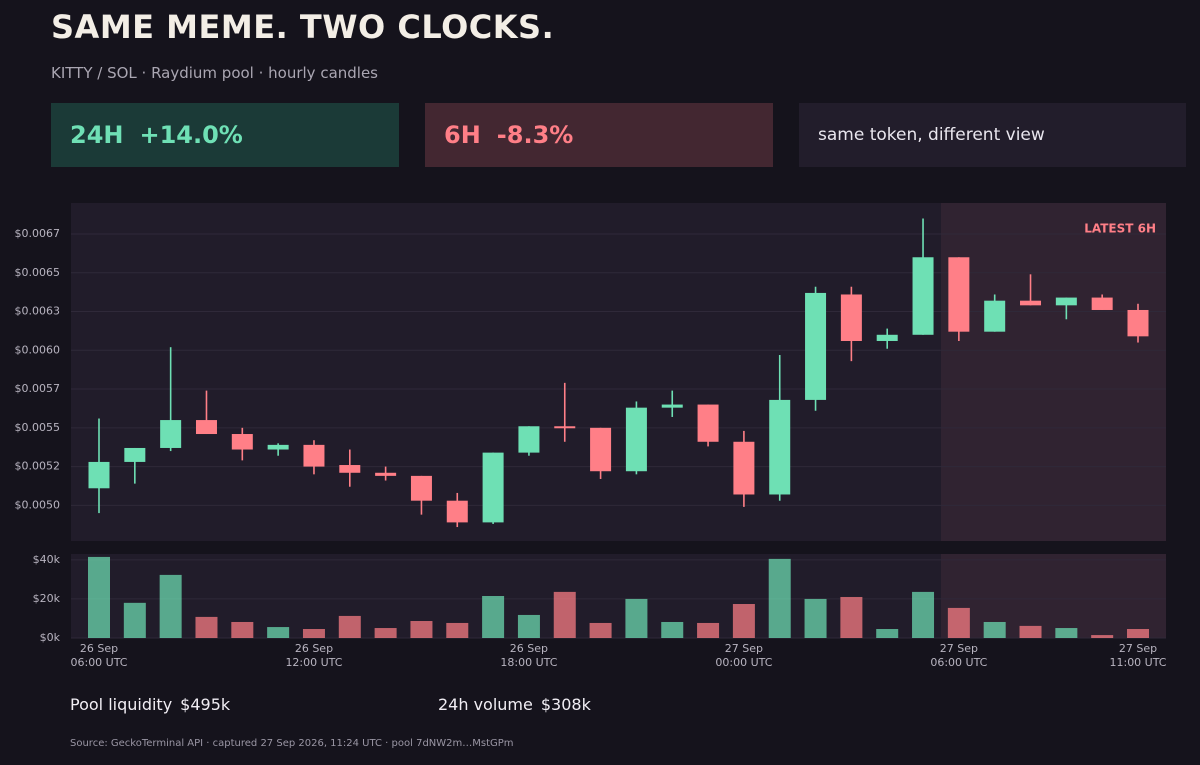  What do you see at coordinates (462, 135) in the screenshot?
I see `card-label: 6H` at bounding box center [462, 135].